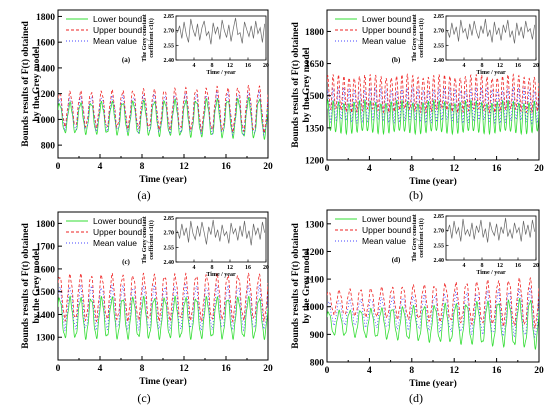  I want to click on legend-label: Mean value, so click(115, 41).